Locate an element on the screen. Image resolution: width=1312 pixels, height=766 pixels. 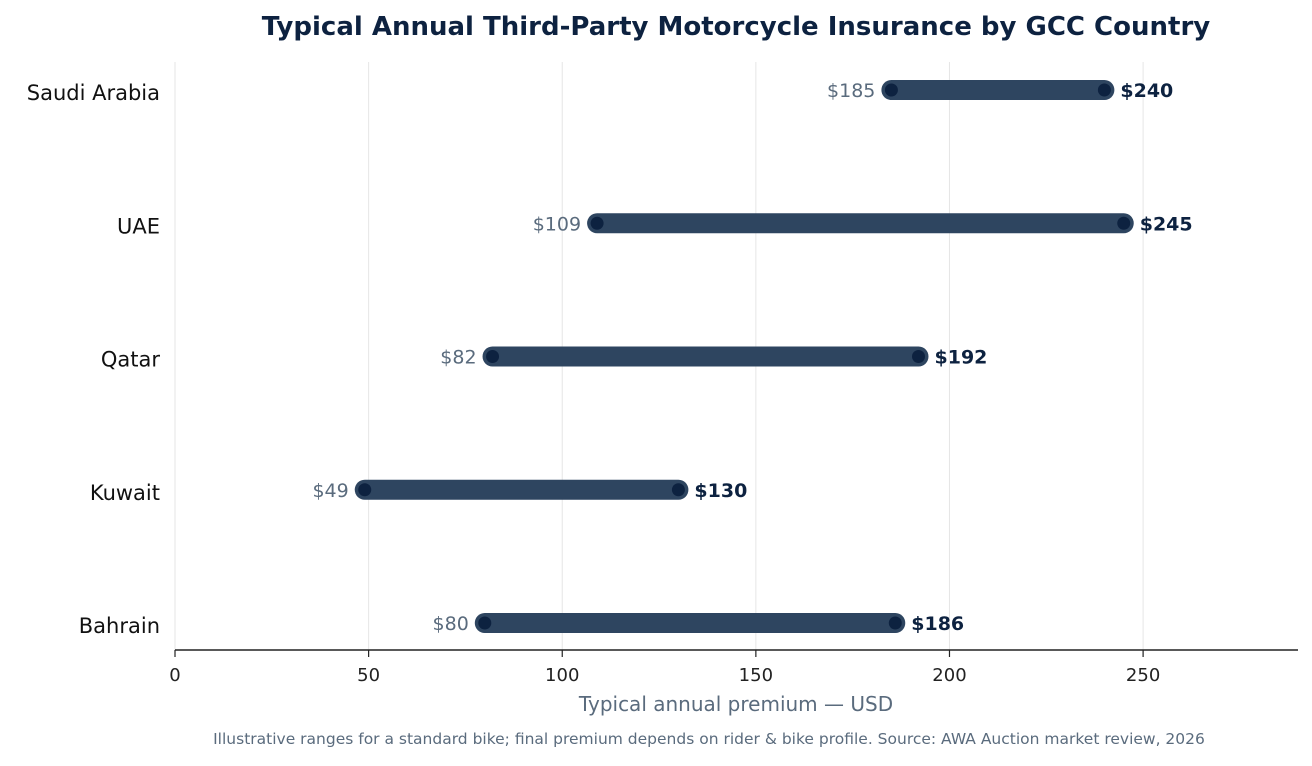
x-axis-ticks: 0 50 100 150 200 250 is located at coordinates (664, 668).